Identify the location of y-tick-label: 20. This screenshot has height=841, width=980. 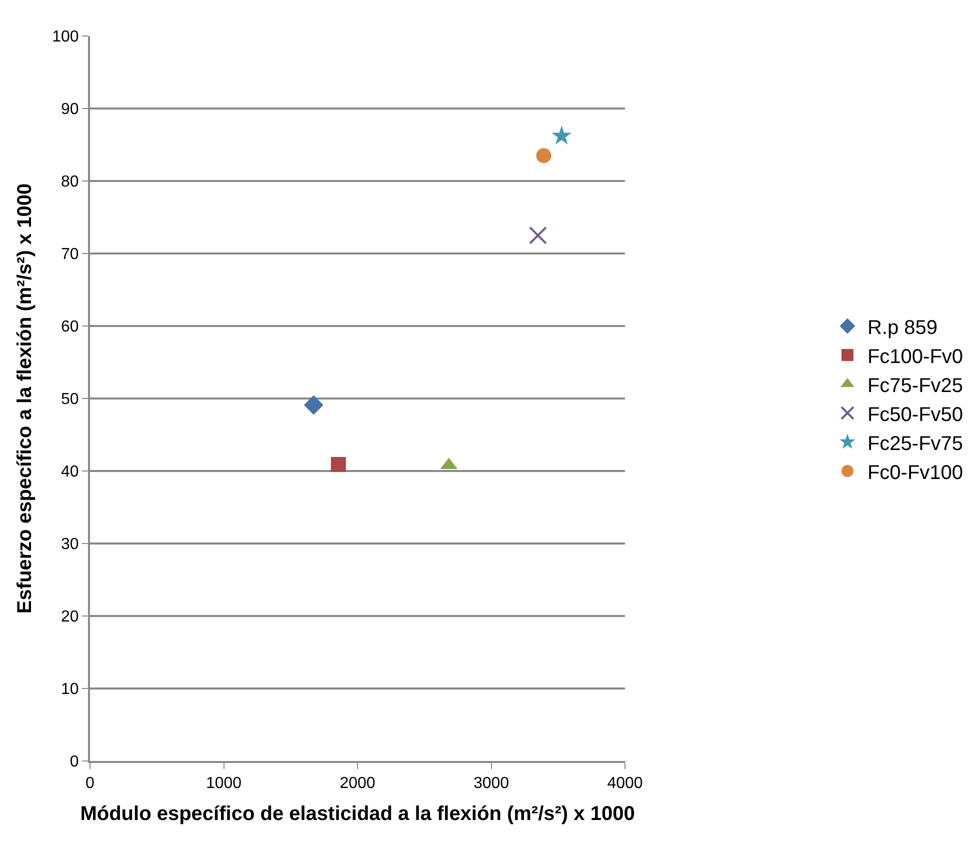
(70, 617).